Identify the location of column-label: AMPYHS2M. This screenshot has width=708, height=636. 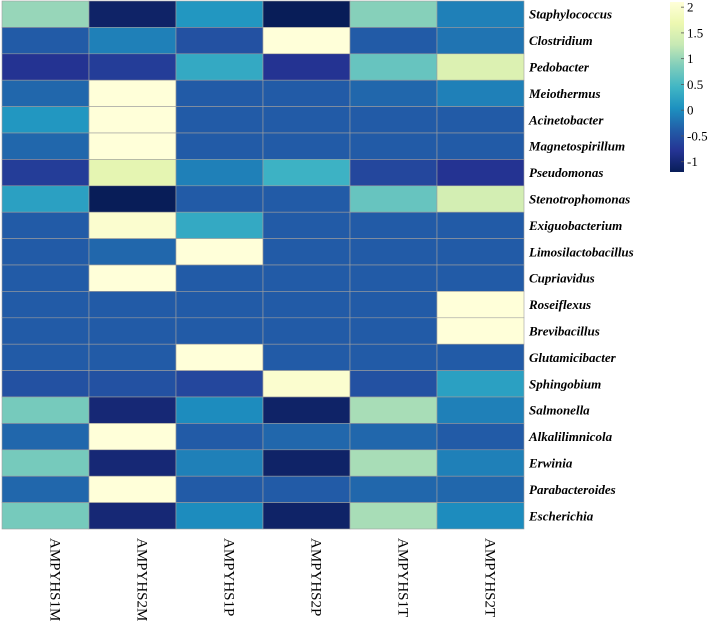
(142, 579).